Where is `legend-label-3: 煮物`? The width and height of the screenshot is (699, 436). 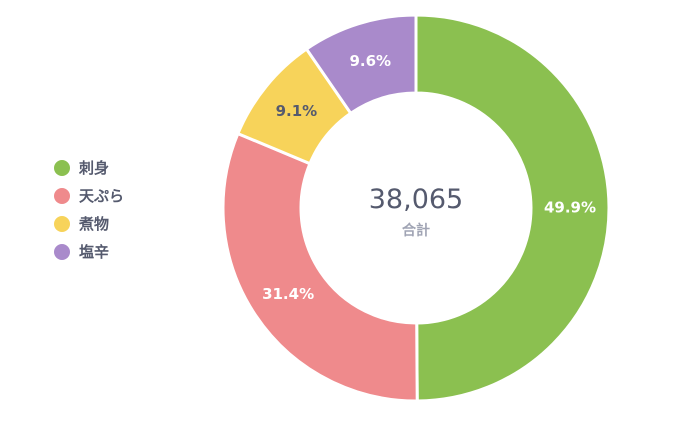 legend-label-3: 煮物 is located at coordinates (93, 224).